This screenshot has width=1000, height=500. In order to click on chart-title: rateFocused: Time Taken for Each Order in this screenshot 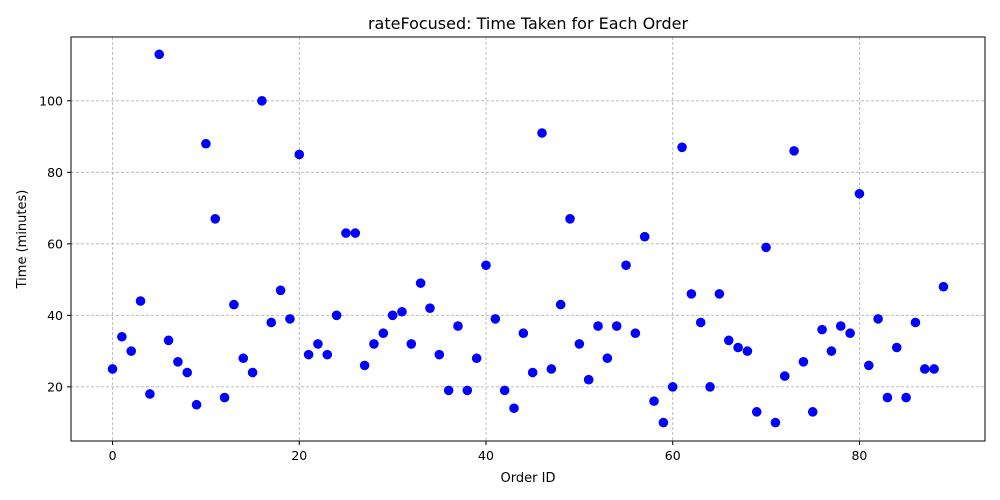, I will do `click(528, 23)`.